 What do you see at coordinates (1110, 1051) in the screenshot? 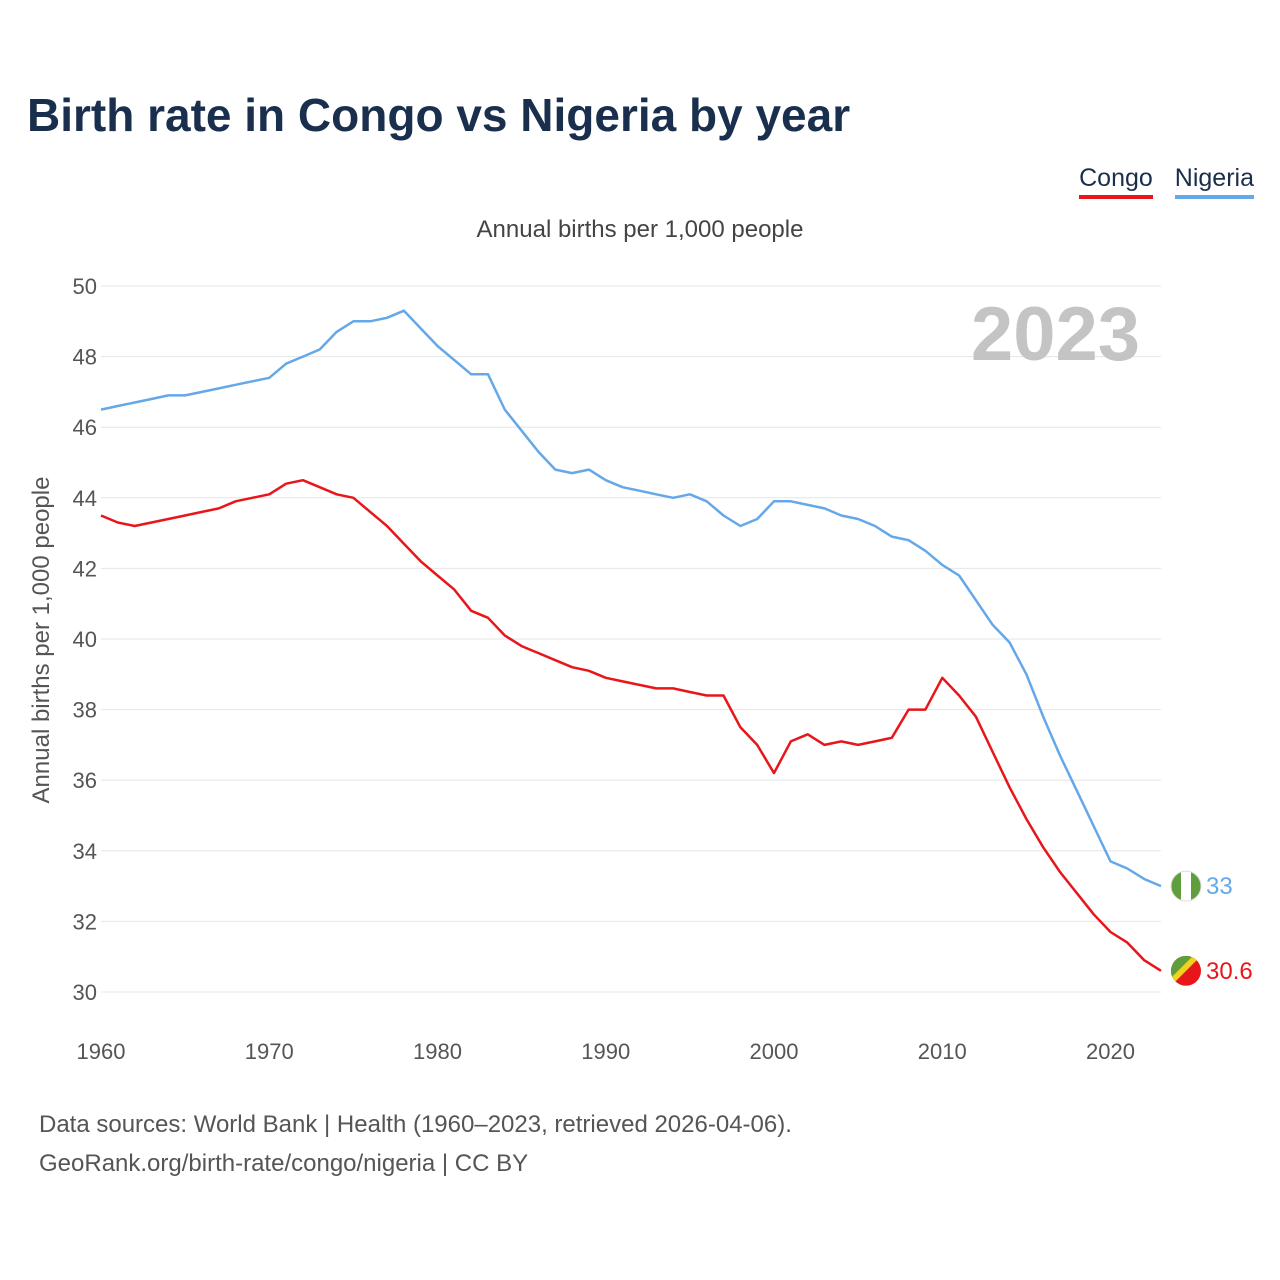
I see `x-tick-label: 2020` at bounding box center [1110, 1051].